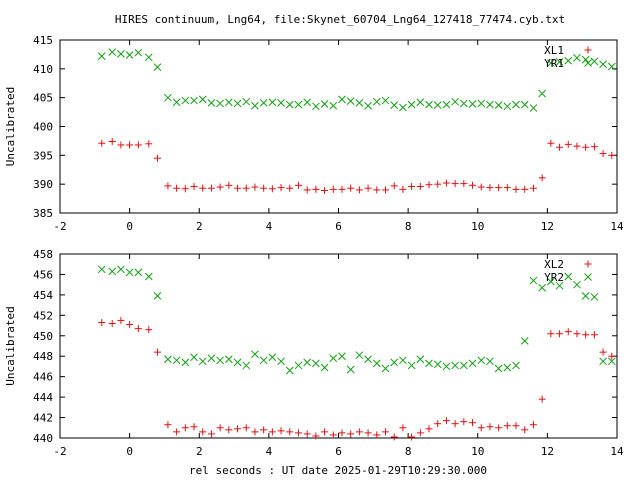 This screenshot has width=640, height=480. I want to click on x-tick-label: 2, so click(199, 226).